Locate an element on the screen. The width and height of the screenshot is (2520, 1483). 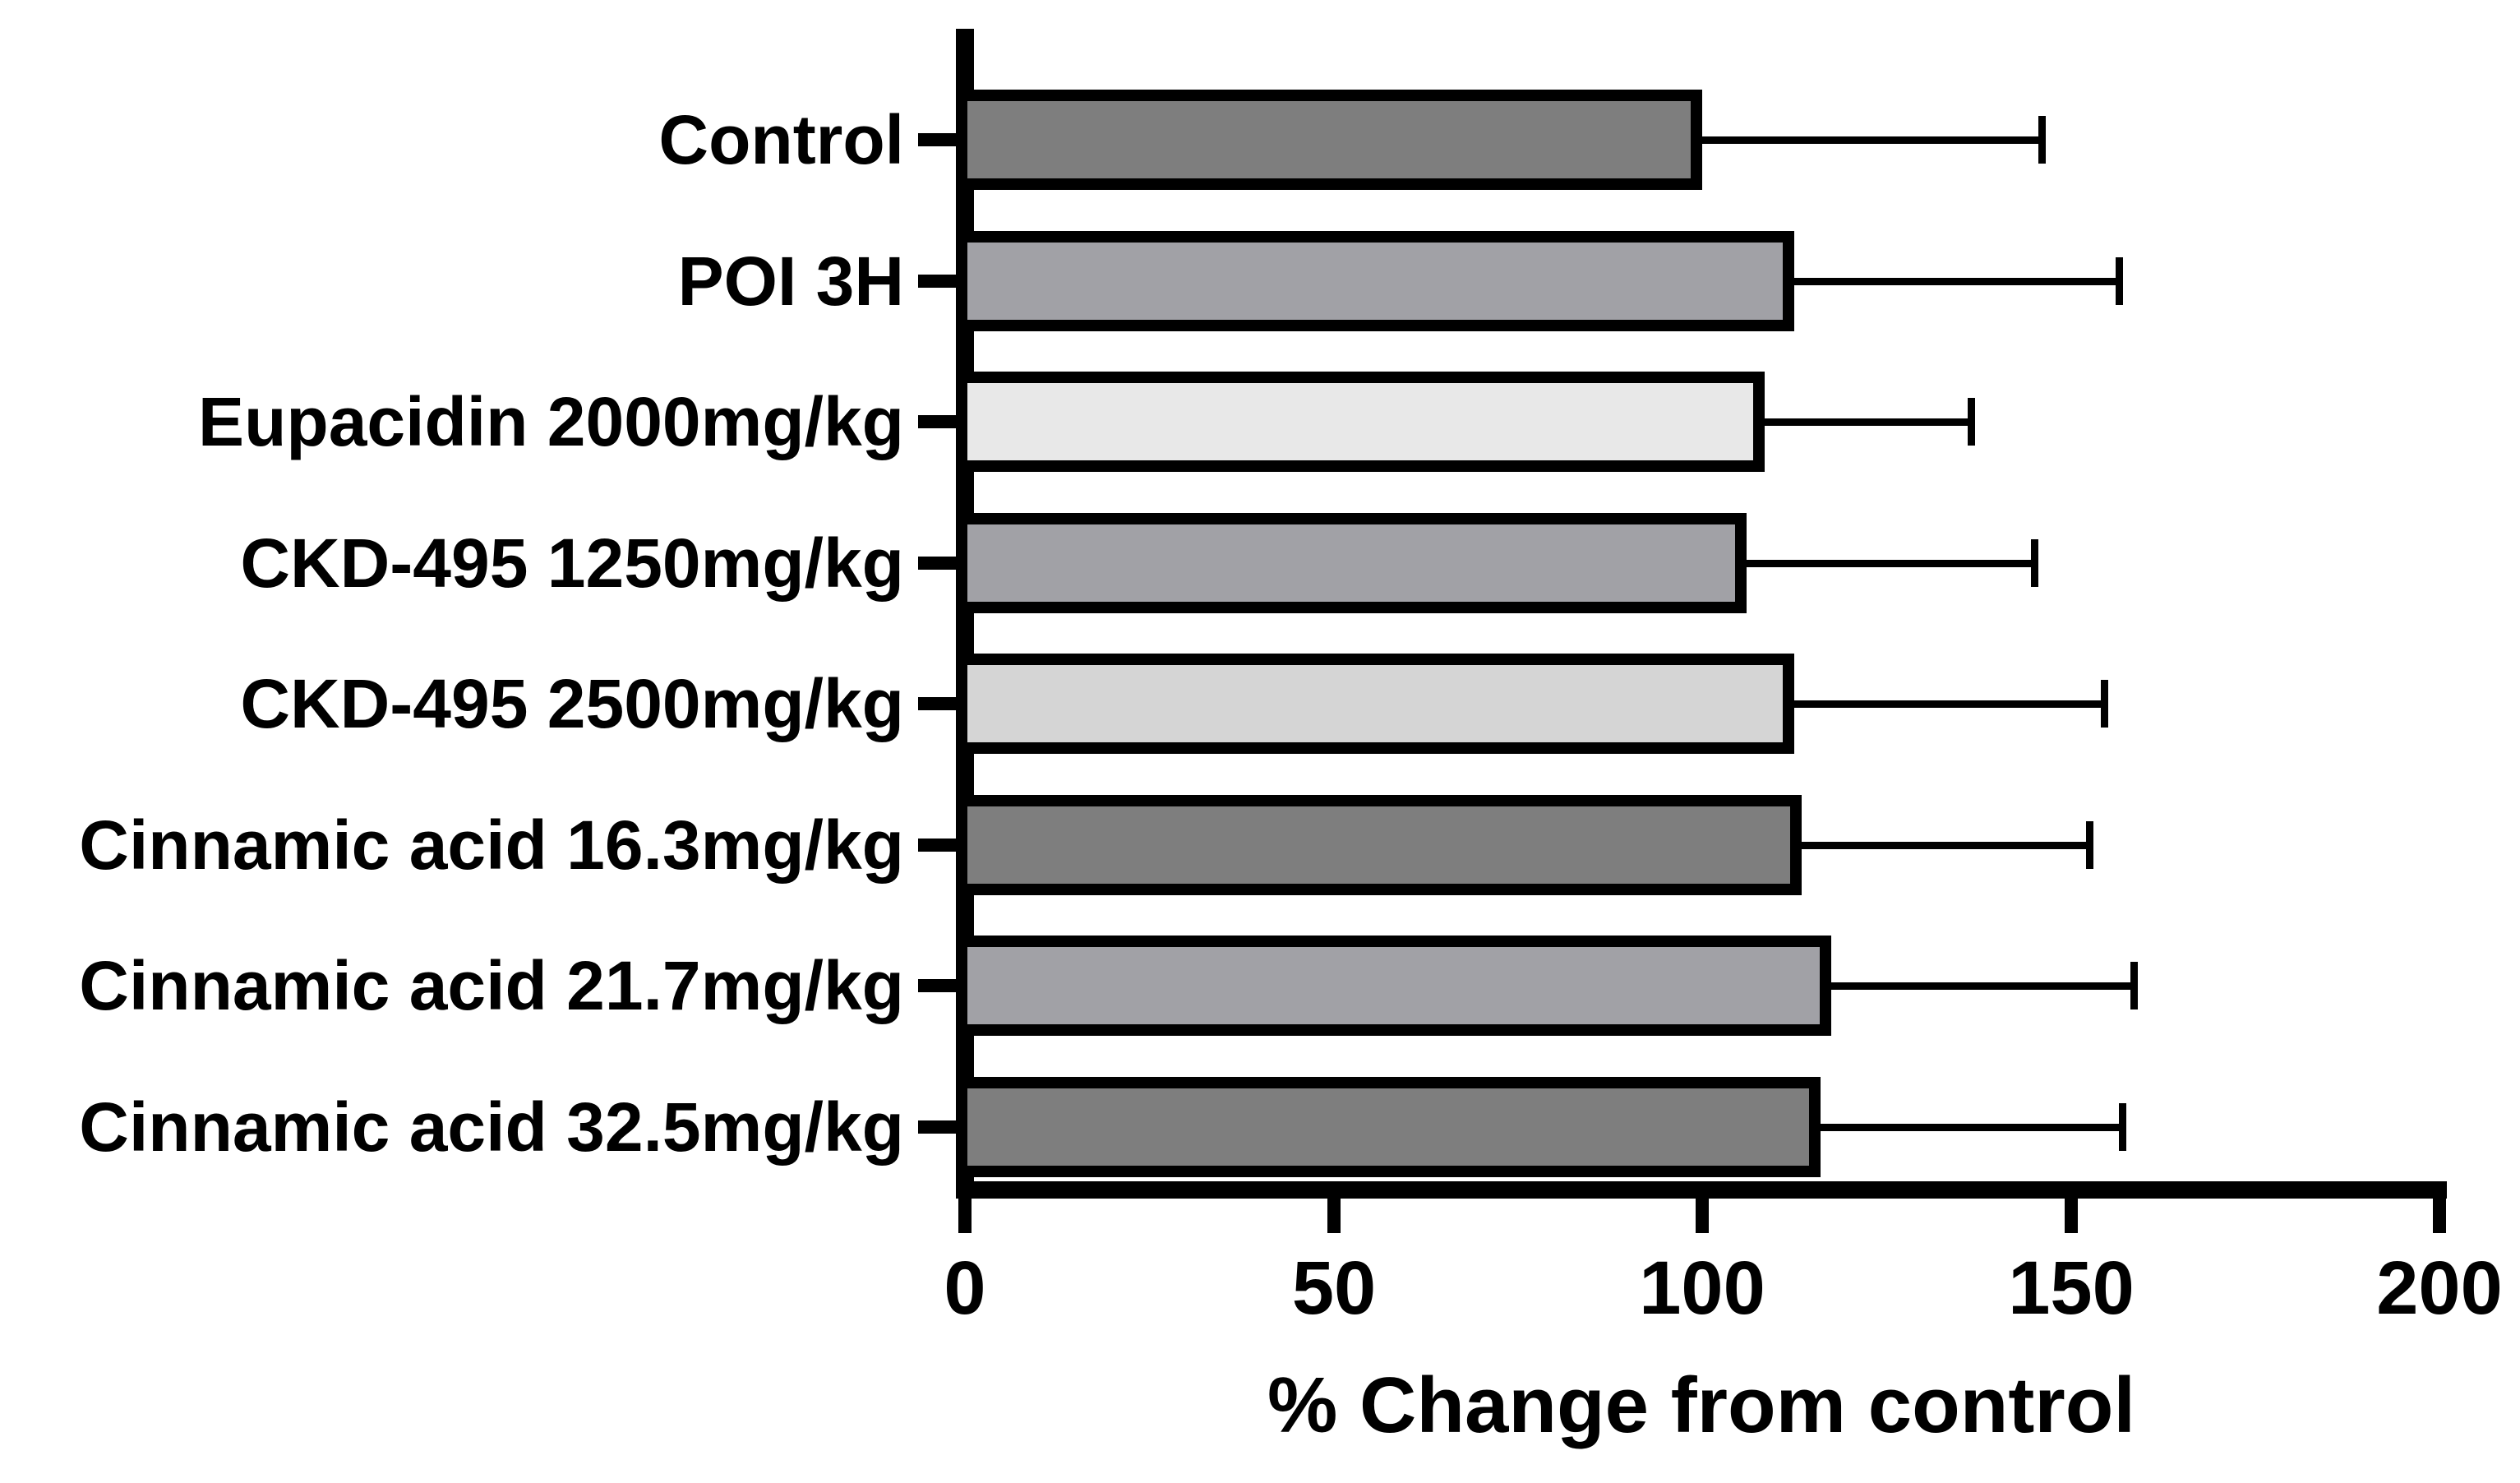
x-axis-title: % Change from control is located at coordinates (1701, 1405).